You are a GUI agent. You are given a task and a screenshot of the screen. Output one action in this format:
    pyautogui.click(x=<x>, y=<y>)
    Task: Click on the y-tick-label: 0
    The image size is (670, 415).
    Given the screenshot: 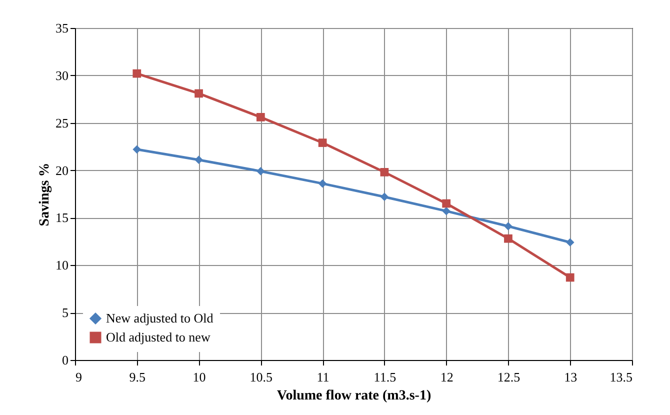 What is the action you would take?
    pyautogui.click(x=65, y=360)
    